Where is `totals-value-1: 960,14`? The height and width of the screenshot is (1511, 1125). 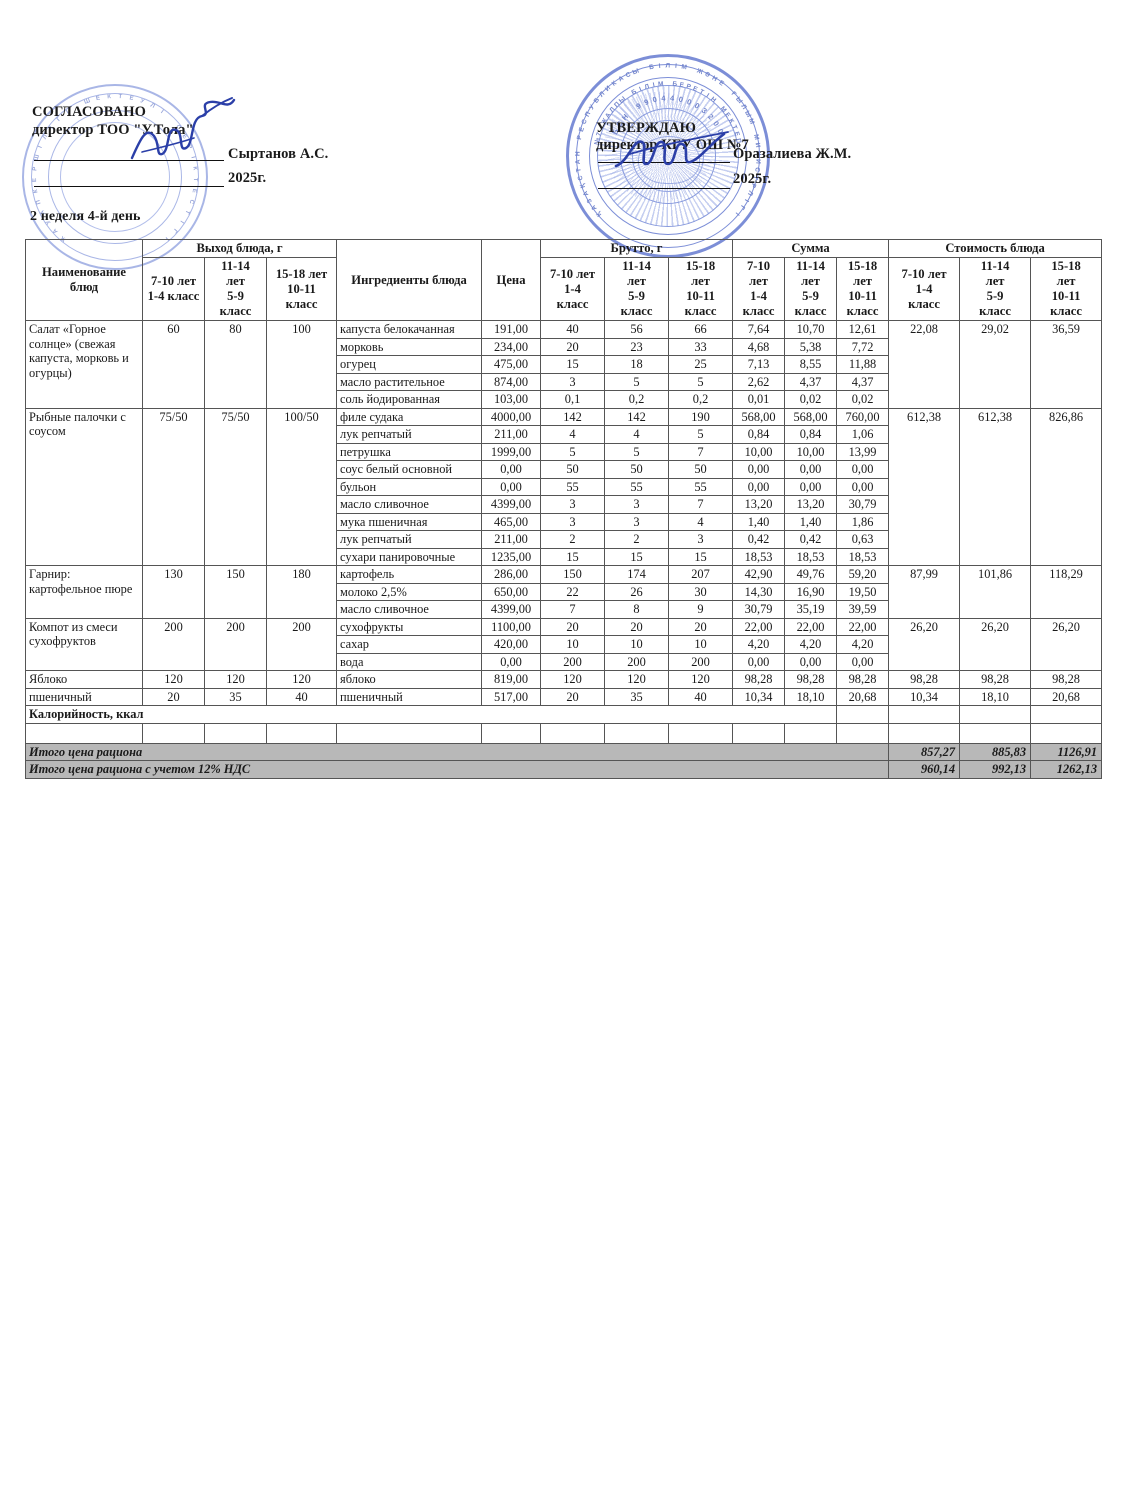 totals-value-1: 960,14 is located at coordinates (924, 769).